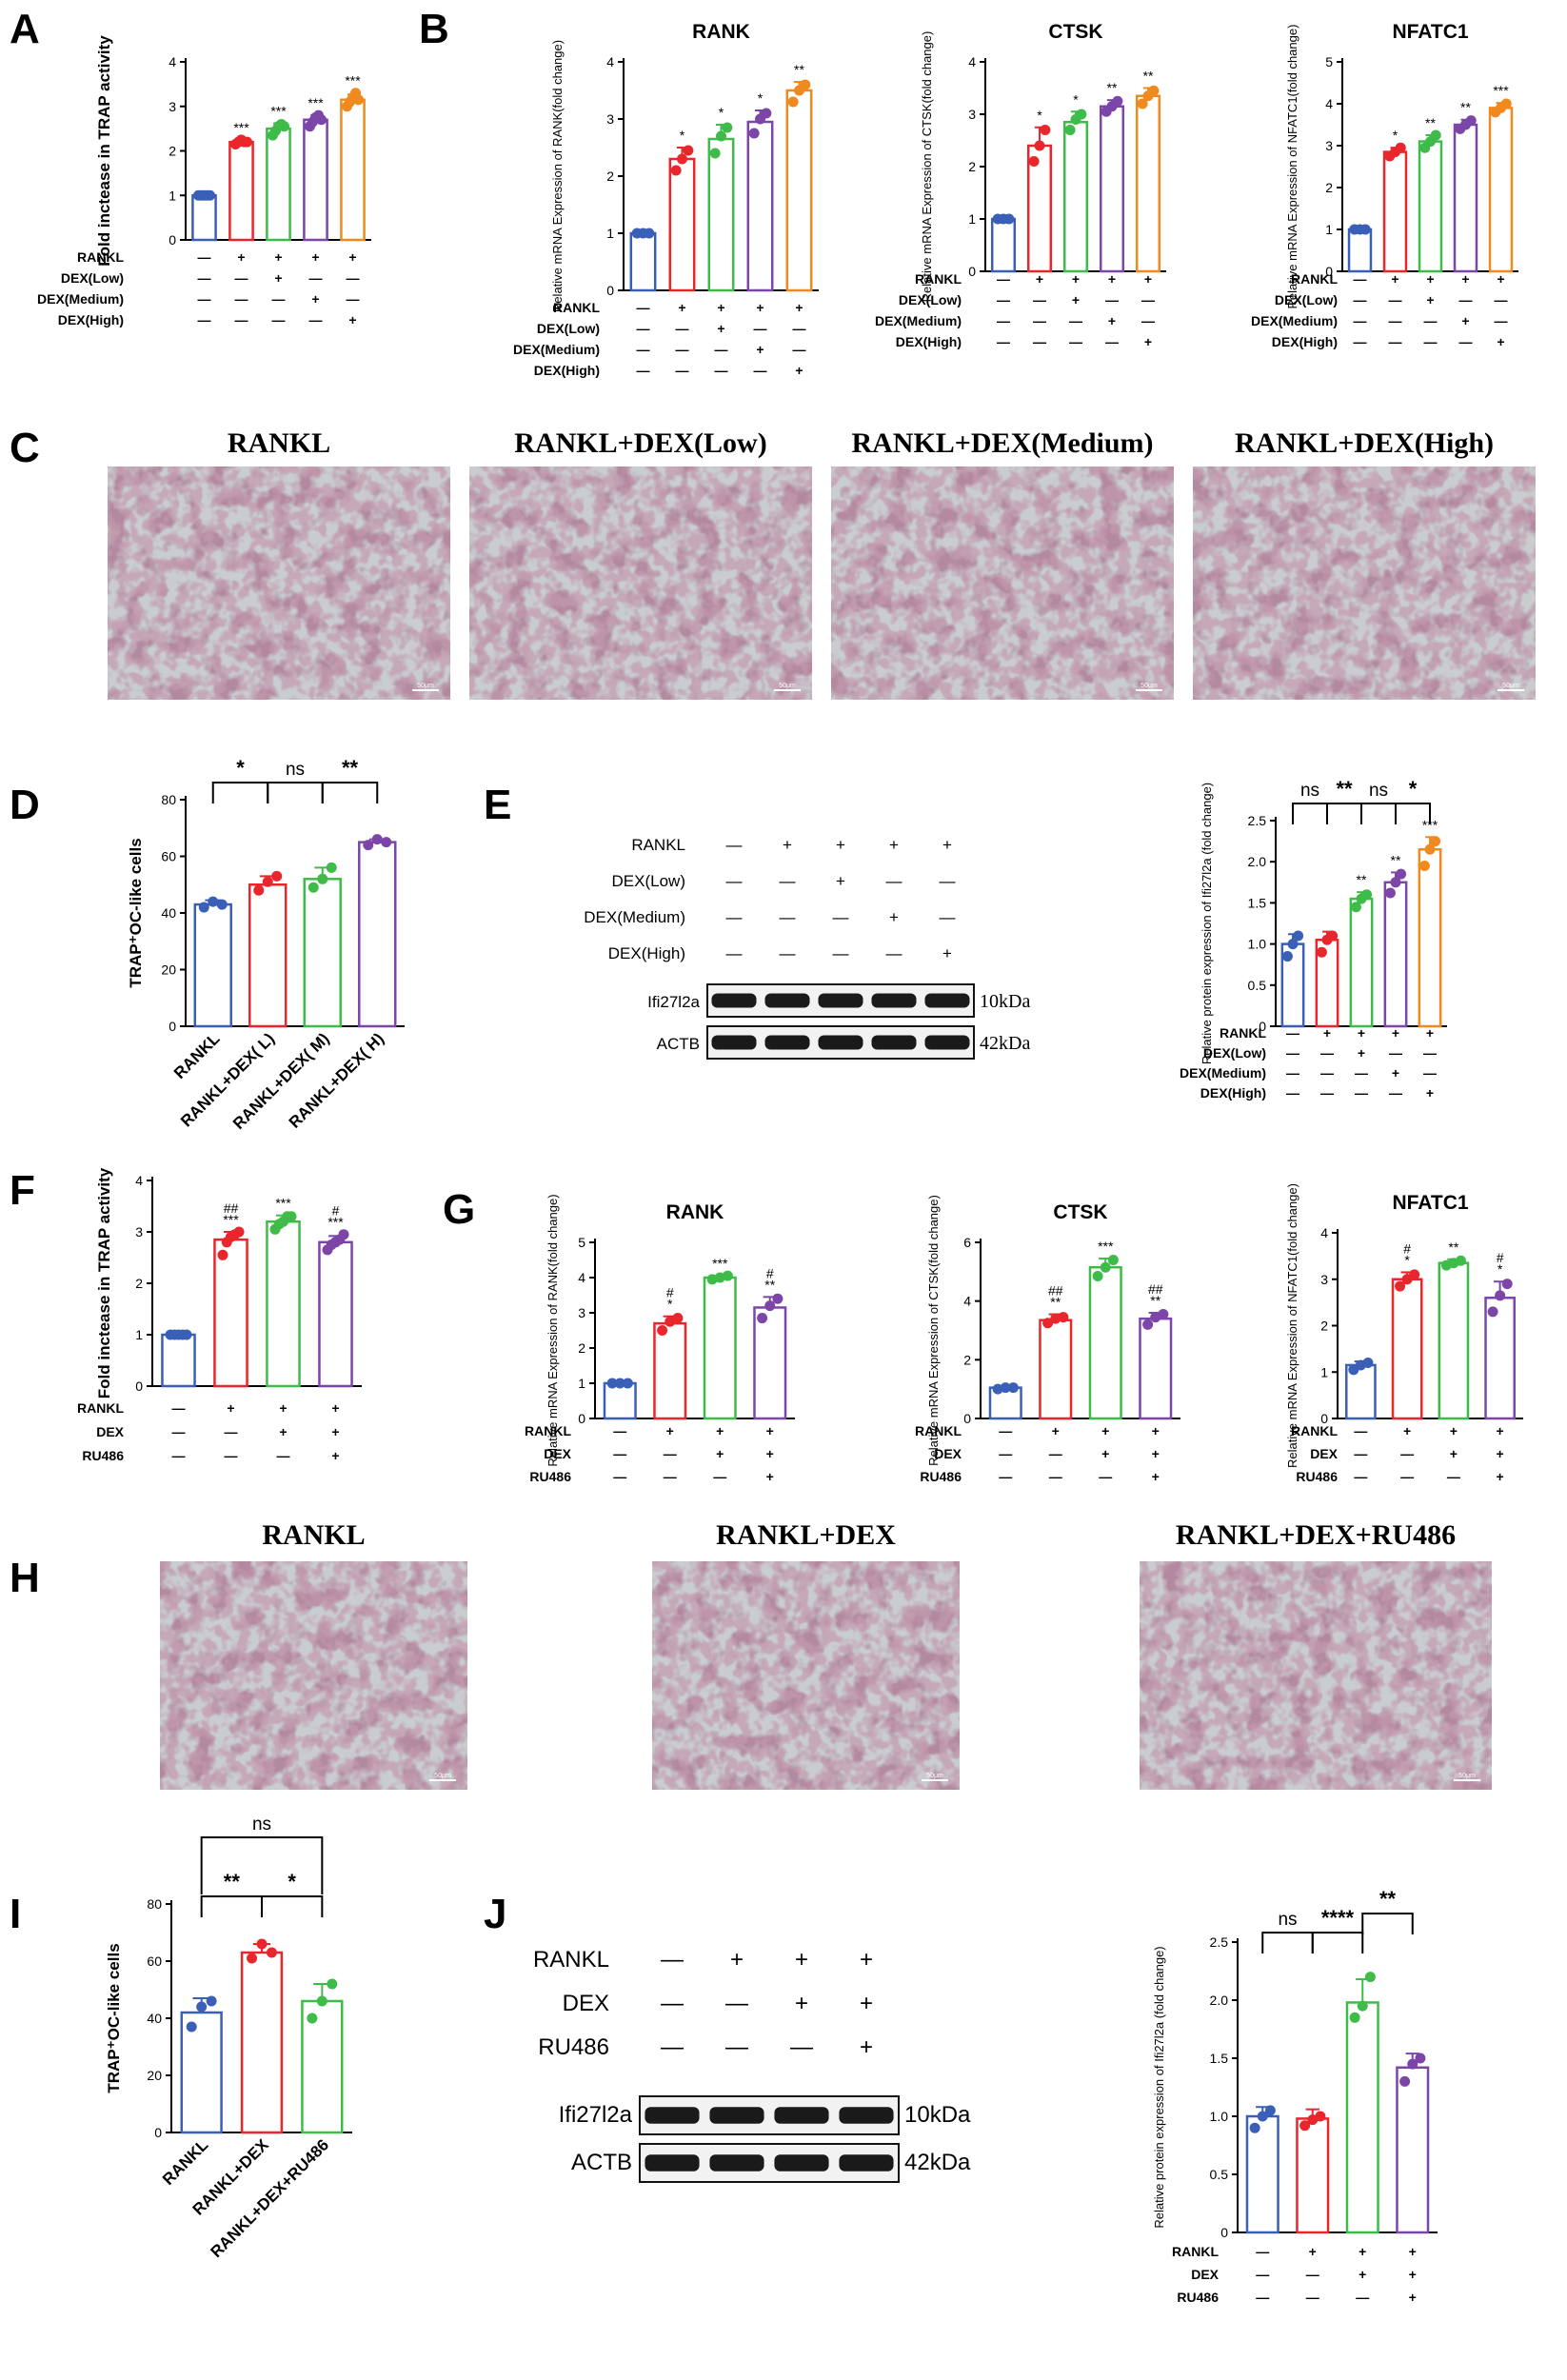  What do you see at coordinates (25, 448) in the screenshot?
I see `panel-letter: C` at bounding box center [25, 448].